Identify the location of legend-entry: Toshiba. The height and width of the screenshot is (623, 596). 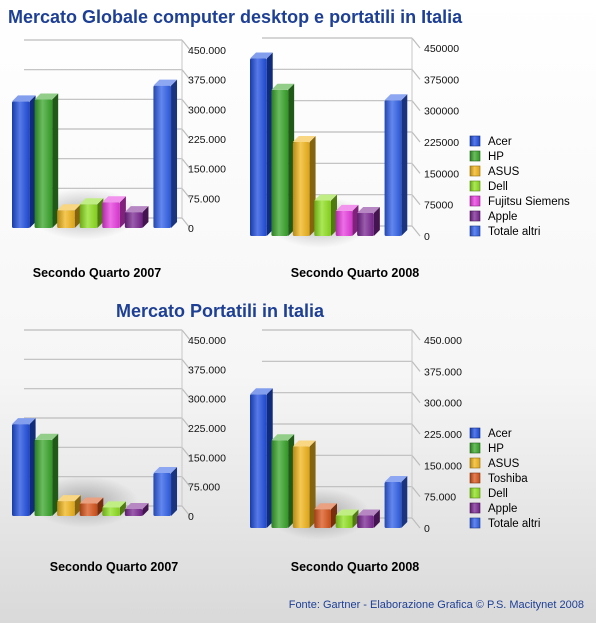
(508, 479).